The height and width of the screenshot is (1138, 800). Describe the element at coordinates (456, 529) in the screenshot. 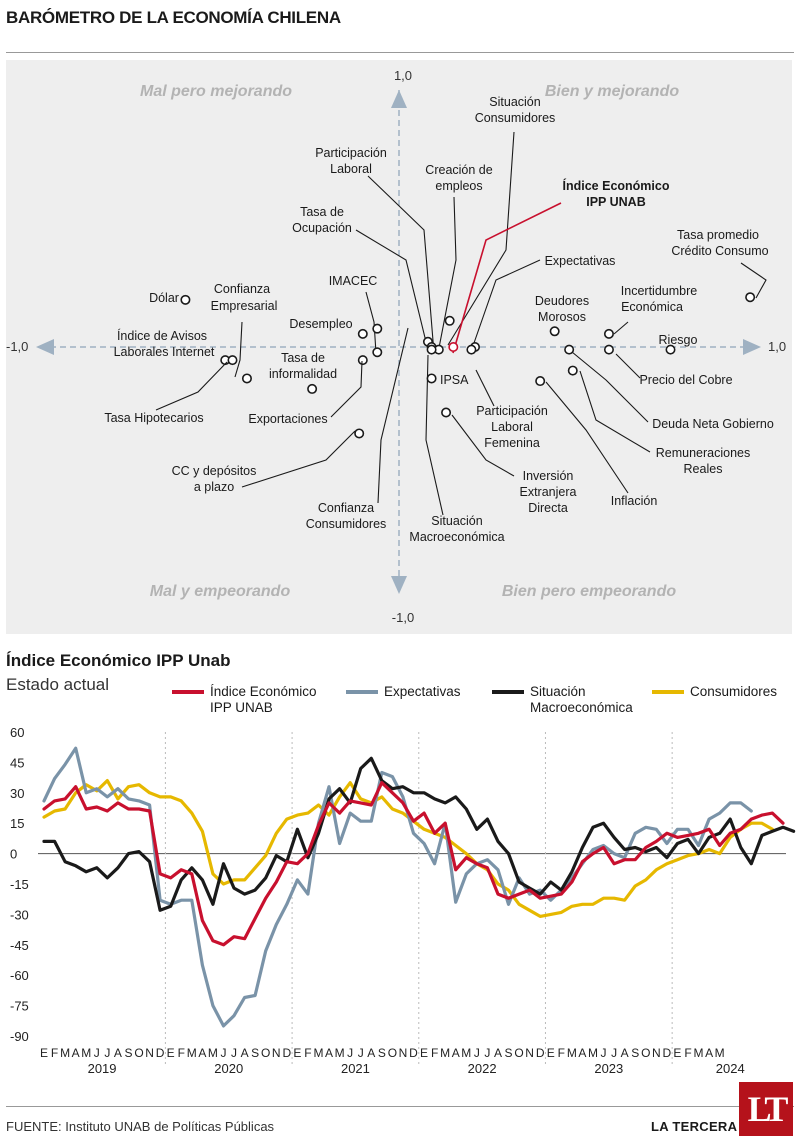

I see `point-label-situacion-macroeconomica: Situación Macroeconómica` at that location.